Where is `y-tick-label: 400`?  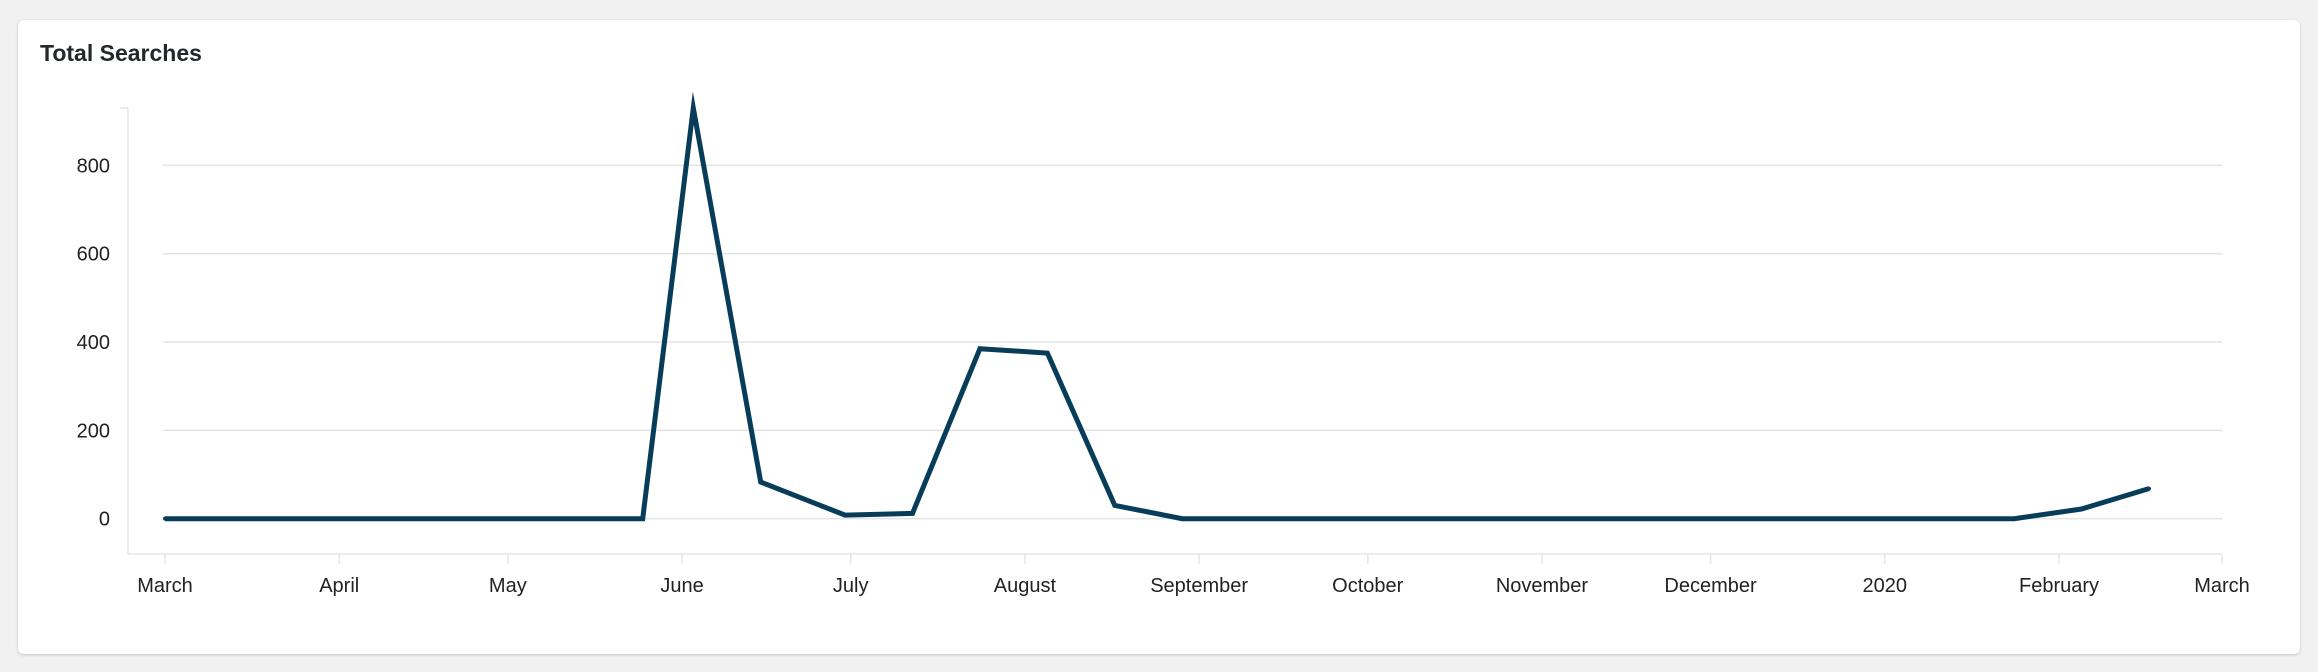 y-tick-label: 400 is located at coordinates (93, 343).